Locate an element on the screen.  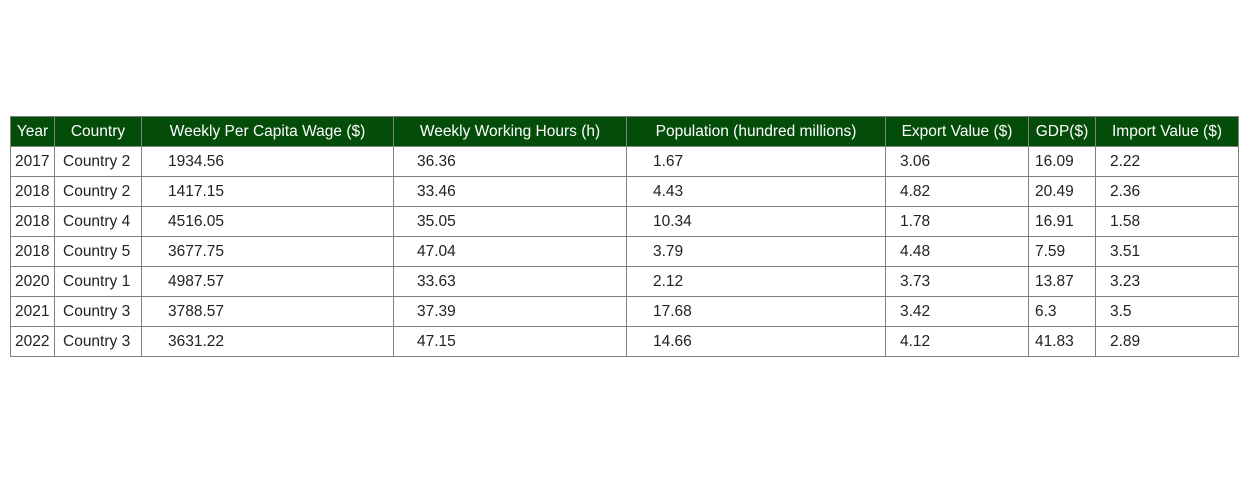
table-cell: Country 5 is located at coordinates (98, 251).